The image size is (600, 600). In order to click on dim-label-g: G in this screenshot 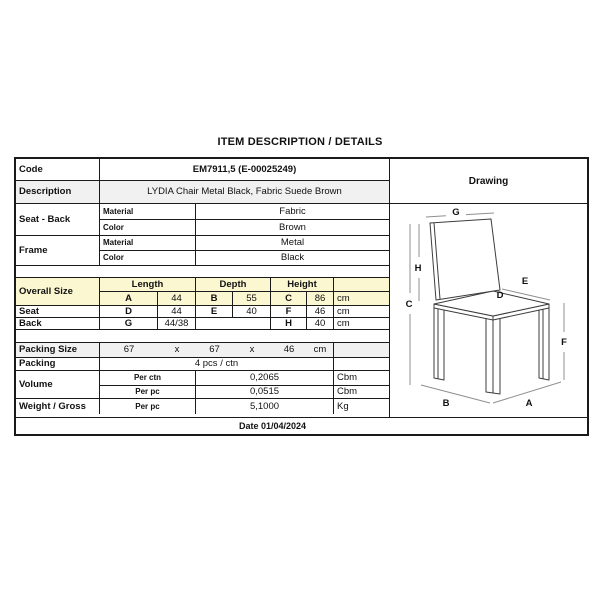, I will do `click(455, 212)`.